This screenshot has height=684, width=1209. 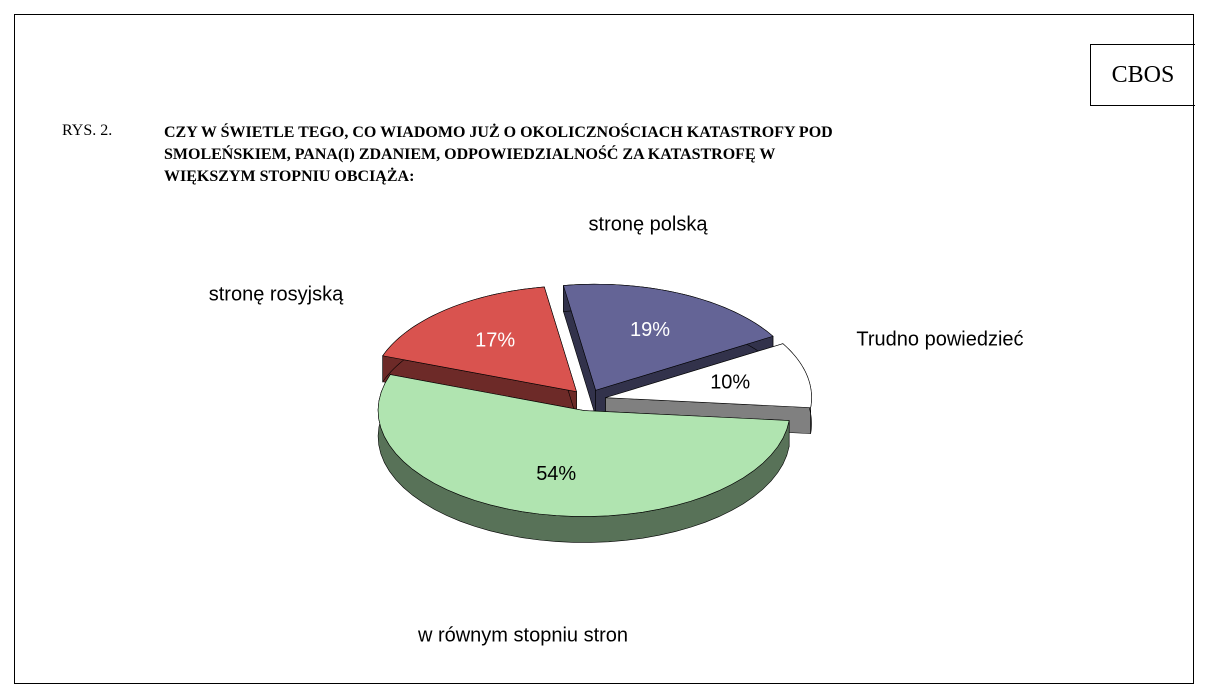 What do you see at coordinates (730, 383) in the screenshot?
I see `value-label: 10%` at bounding box center [730, 383].